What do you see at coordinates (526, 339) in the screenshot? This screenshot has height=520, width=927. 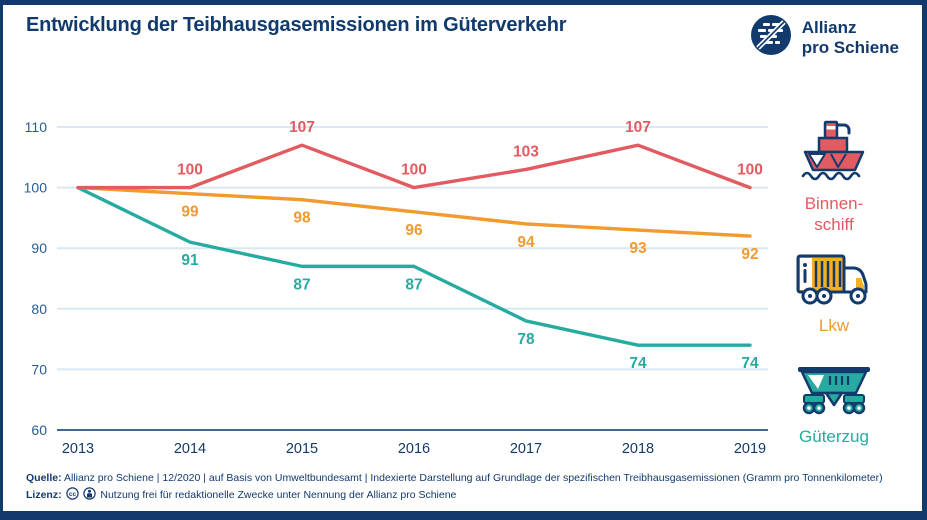 I see `svg-text: 78` at bounding box center [526, 339].